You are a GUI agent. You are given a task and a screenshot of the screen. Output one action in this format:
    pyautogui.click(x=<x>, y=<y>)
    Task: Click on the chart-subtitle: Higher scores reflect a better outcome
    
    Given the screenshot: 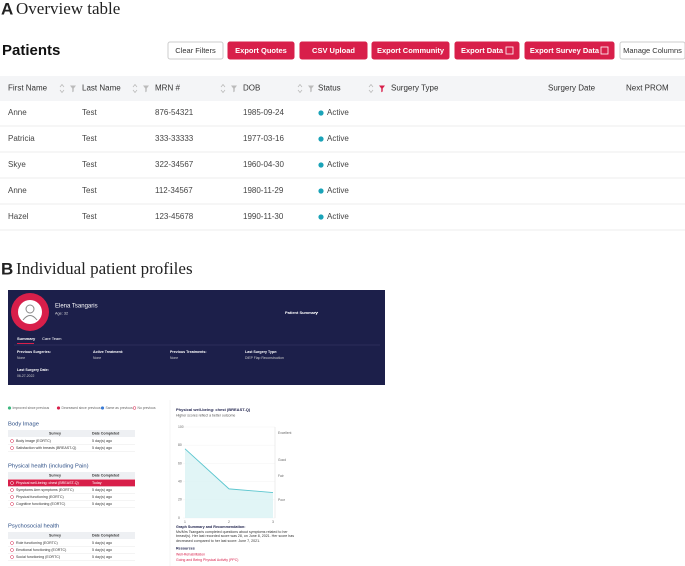 What is the action you would take?
    pyautogui.click(x=205, y=415)
    